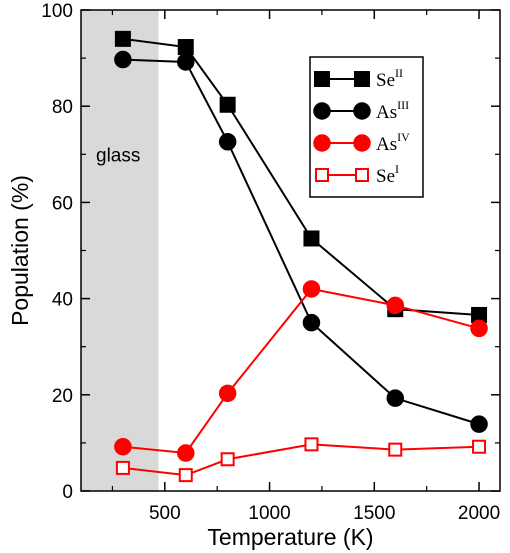  I want to click on legend-entry: SeII, so click(358, 78).